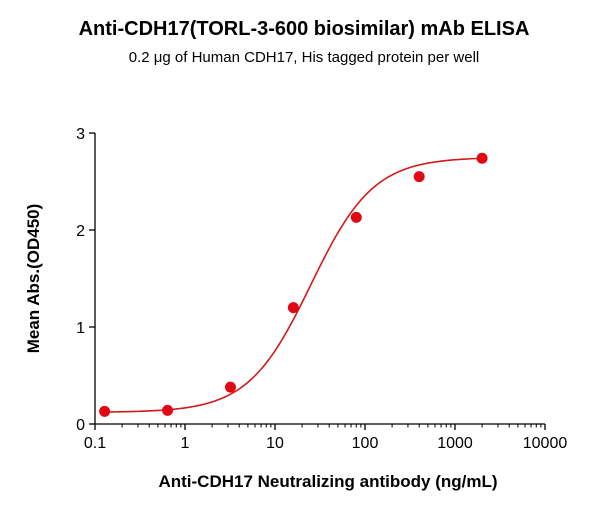 Image resolution: width=608 pixels, height=510 pixels. What do you see at coordinates (80, 231) in the screenshot?
I see `y-tick-label: 2` at bounding box center [80, 231].